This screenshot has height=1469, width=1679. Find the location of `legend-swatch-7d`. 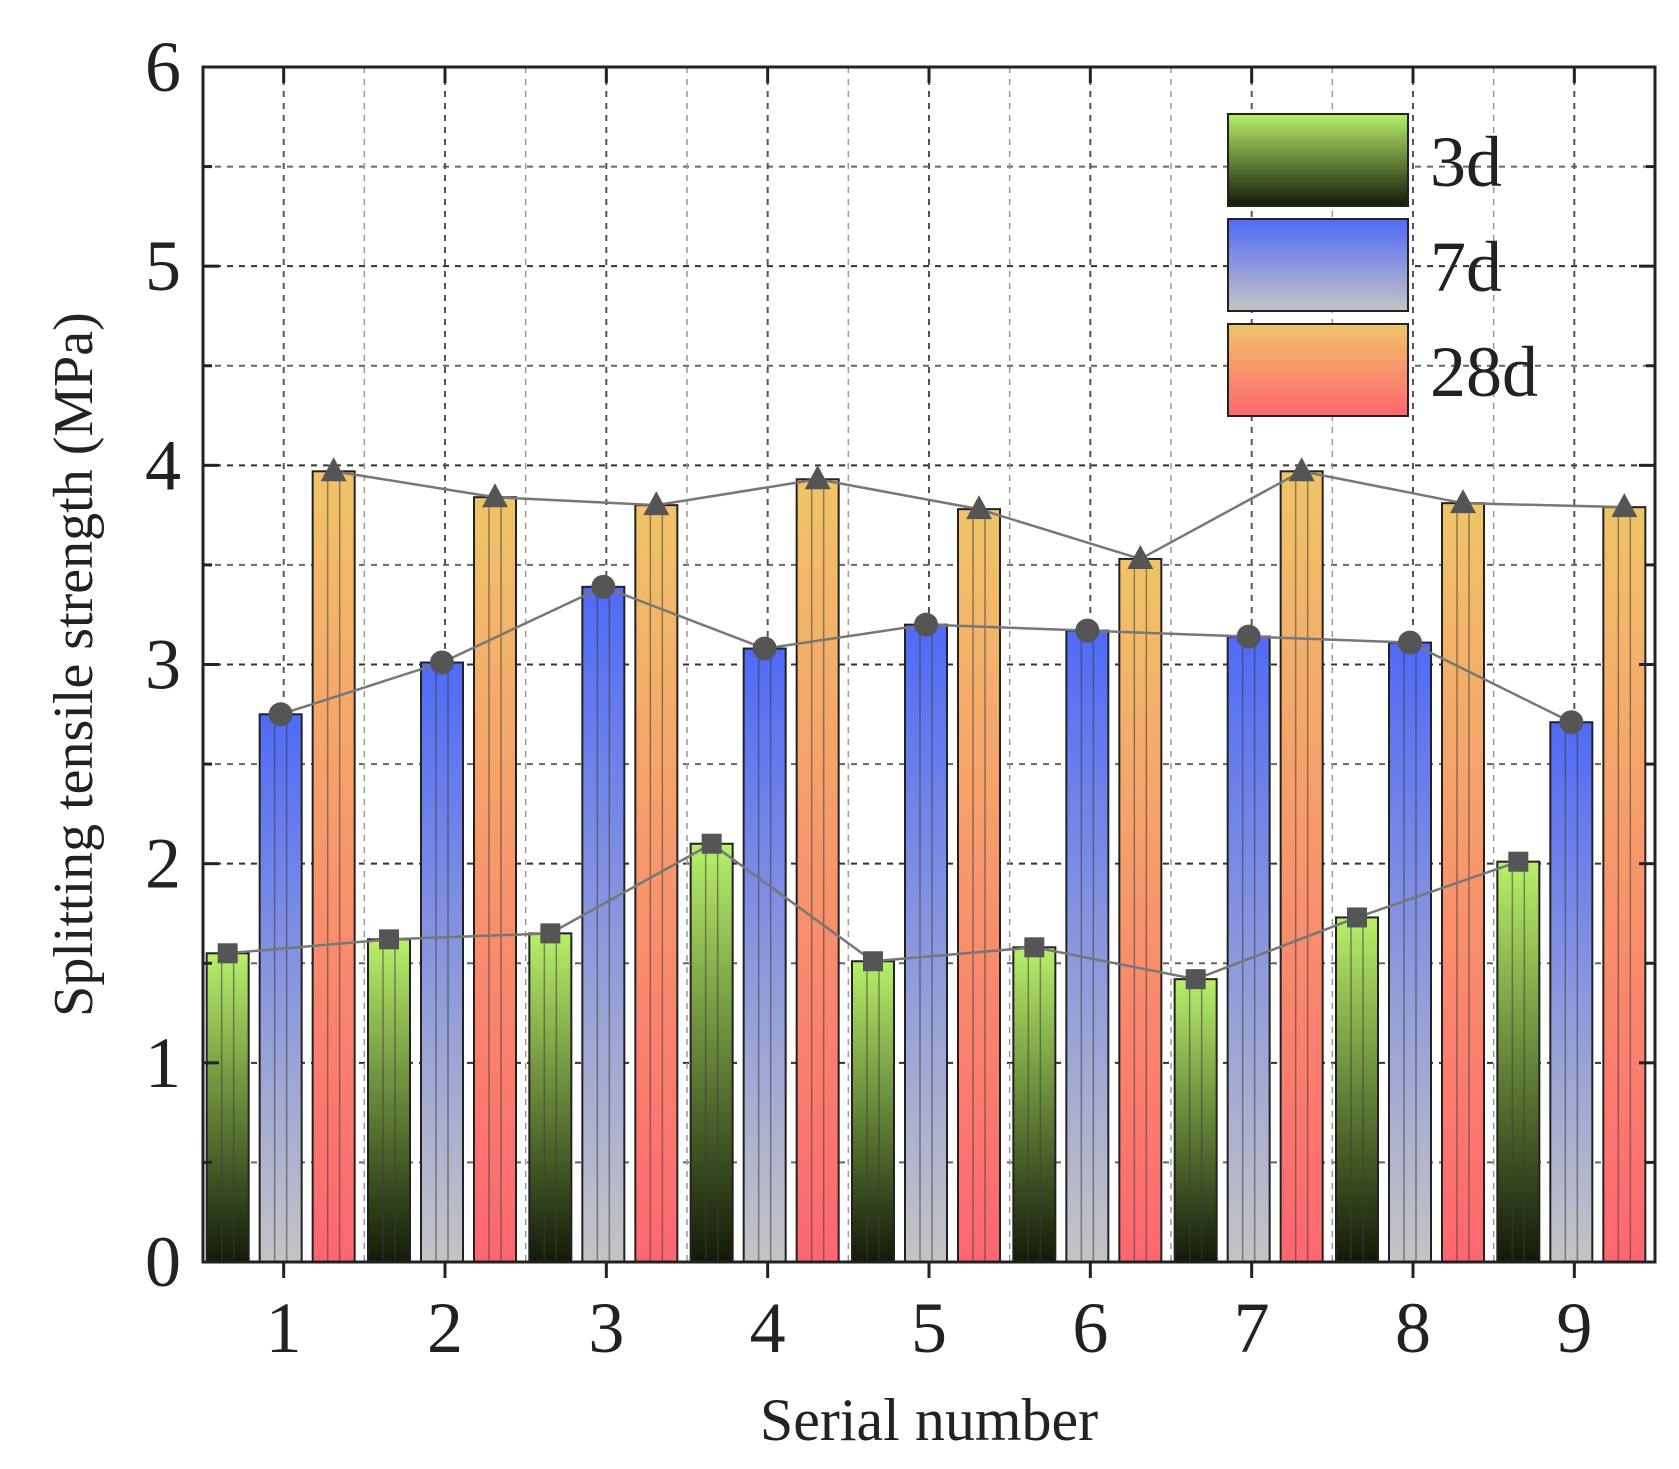

legend-swatch-7d is located at coordinates (1318, 265).